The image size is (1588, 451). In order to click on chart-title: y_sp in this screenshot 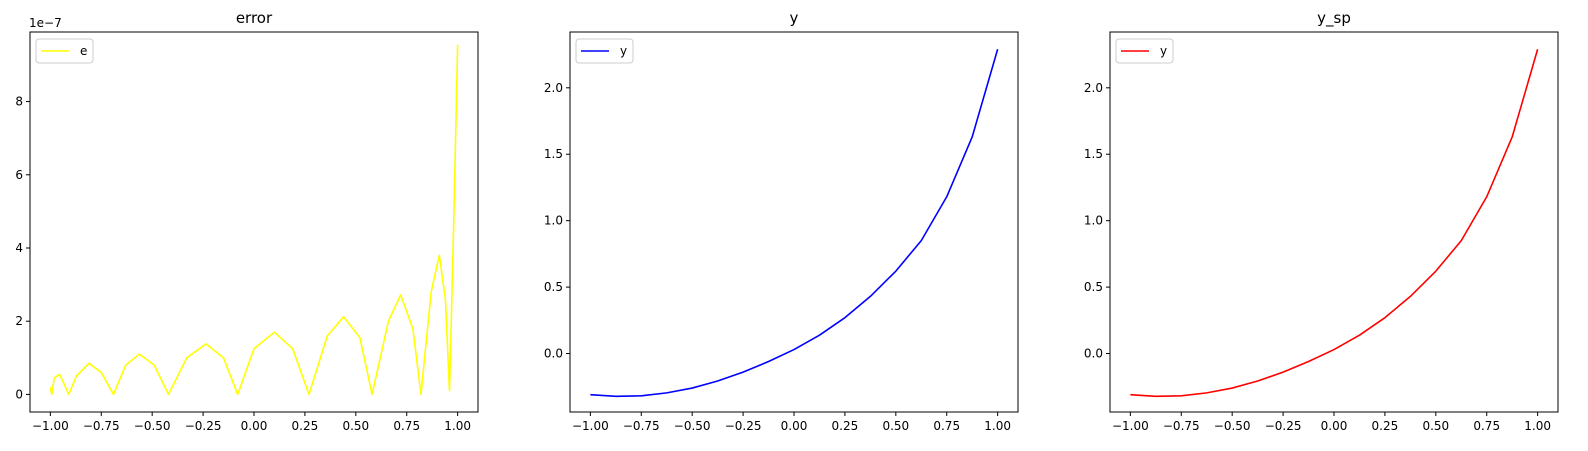, I will do `click(1334, 18)`.